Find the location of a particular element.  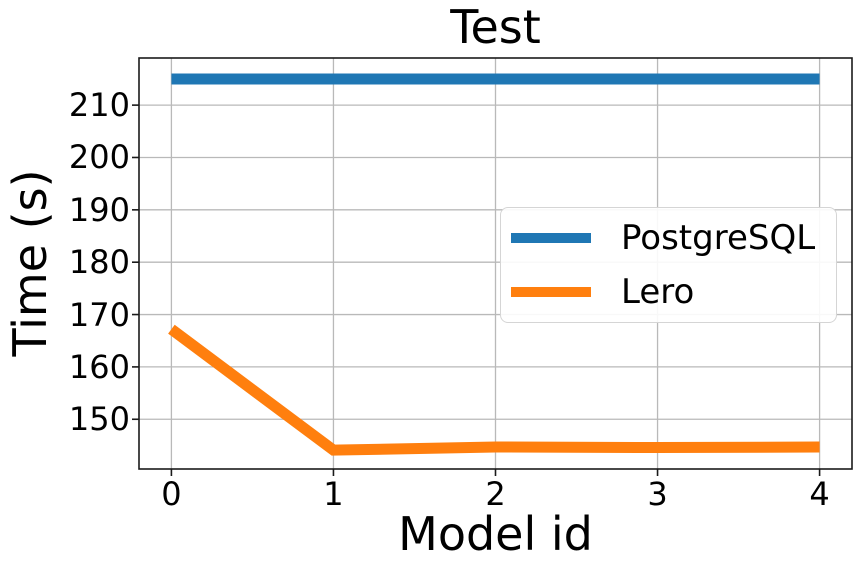

x-tick-label: 4 is located at coordinates (819, 494).